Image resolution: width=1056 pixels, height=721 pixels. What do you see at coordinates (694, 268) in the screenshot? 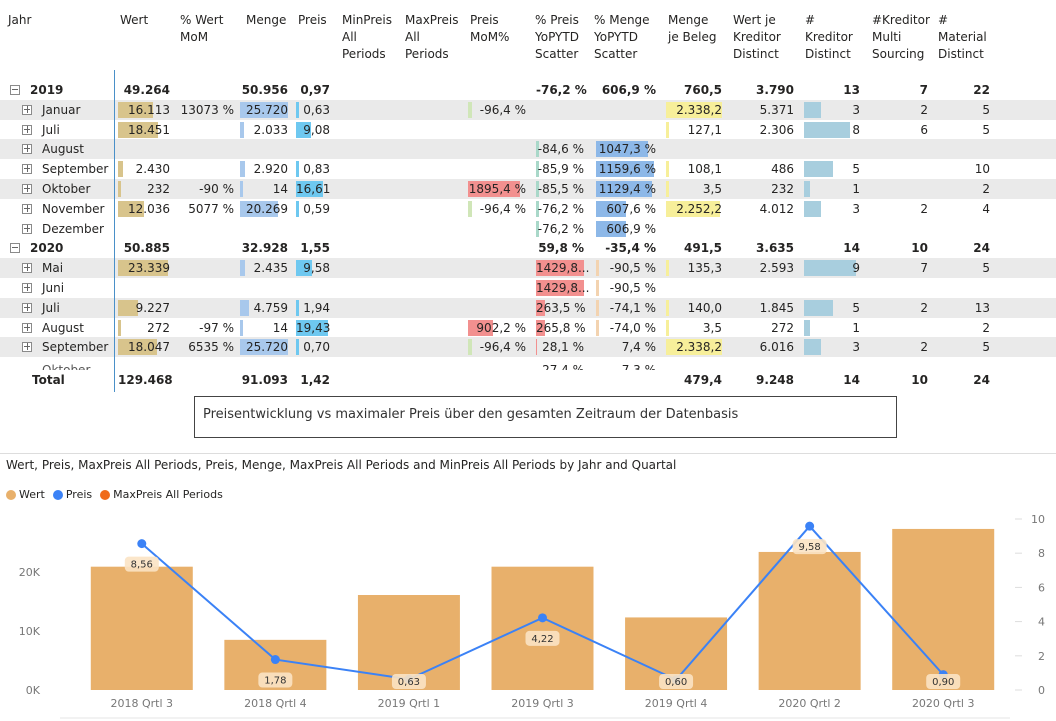
I see `cell-menge-beleg: 135,3` at bounding box center [694, 268].